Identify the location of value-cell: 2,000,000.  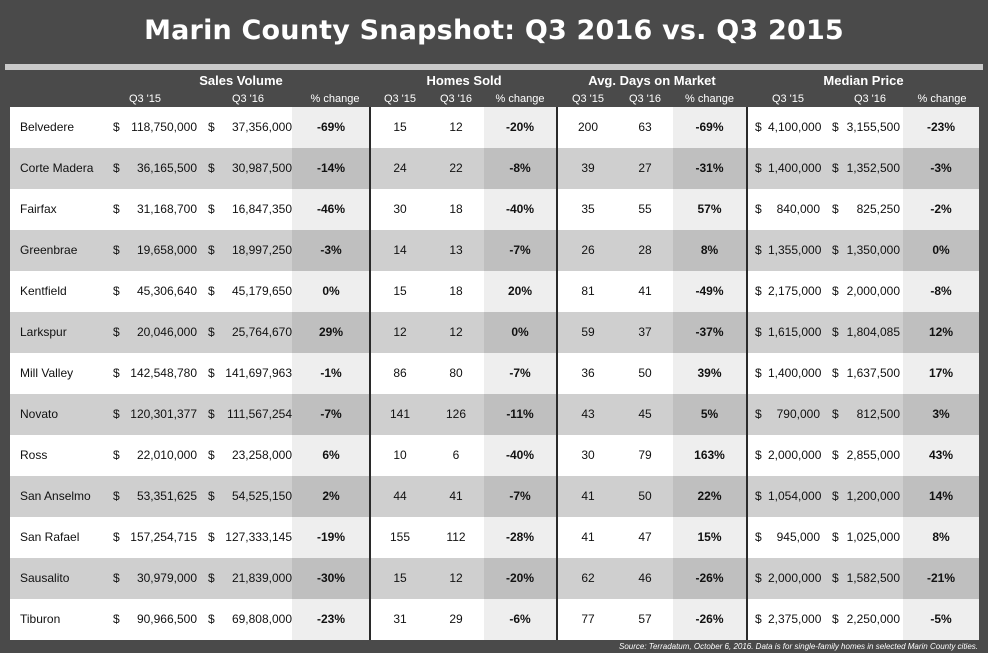
(873, 291).